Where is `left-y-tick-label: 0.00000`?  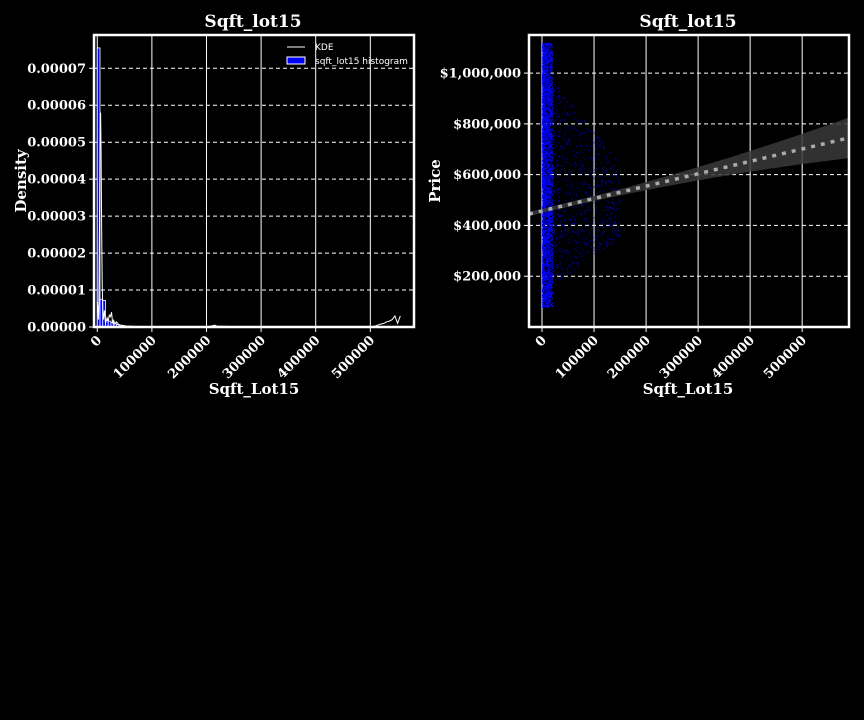 left-y-tick-label: 0.00000 is located at coordinates (56, 328).